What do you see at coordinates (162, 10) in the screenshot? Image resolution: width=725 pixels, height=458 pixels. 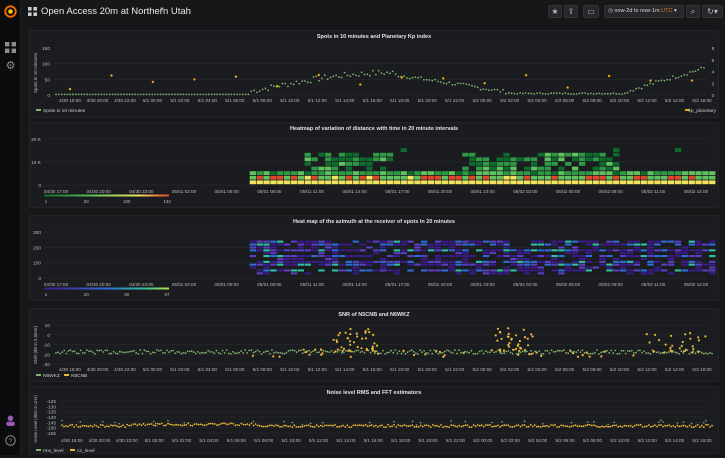 I see `chevron-down-icon: ▼` at bounding box center [162, 10].